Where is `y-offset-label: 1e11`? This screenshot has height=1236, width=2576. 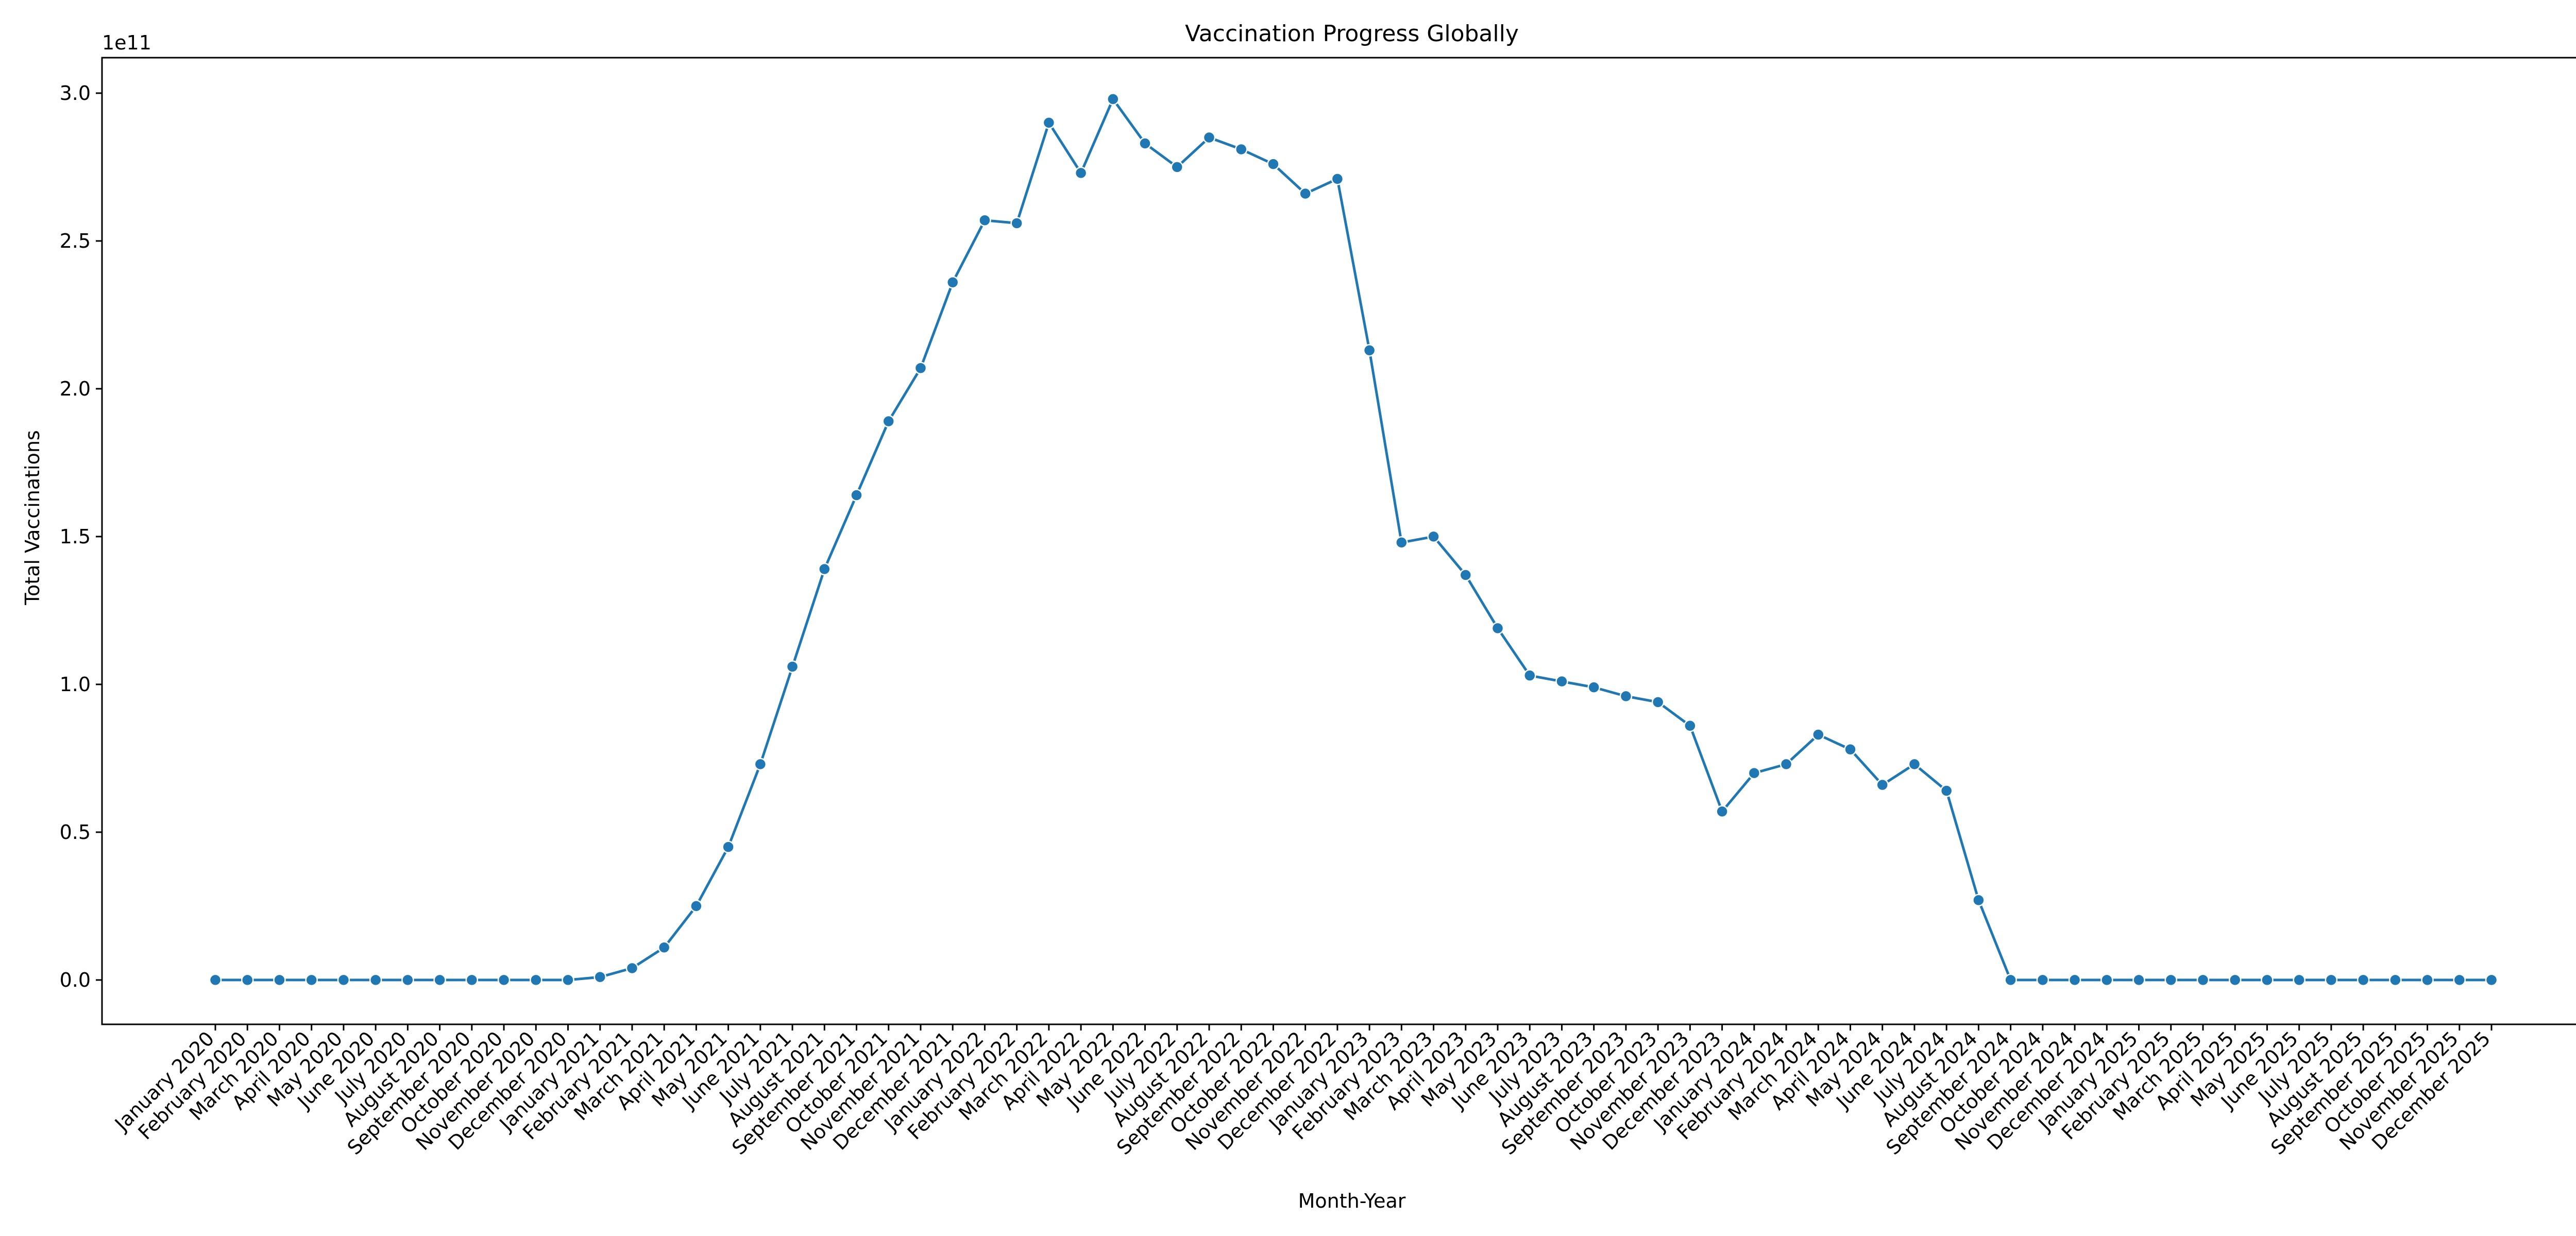
y-offset-label: 1e11 is located at coordinates (127, 42).